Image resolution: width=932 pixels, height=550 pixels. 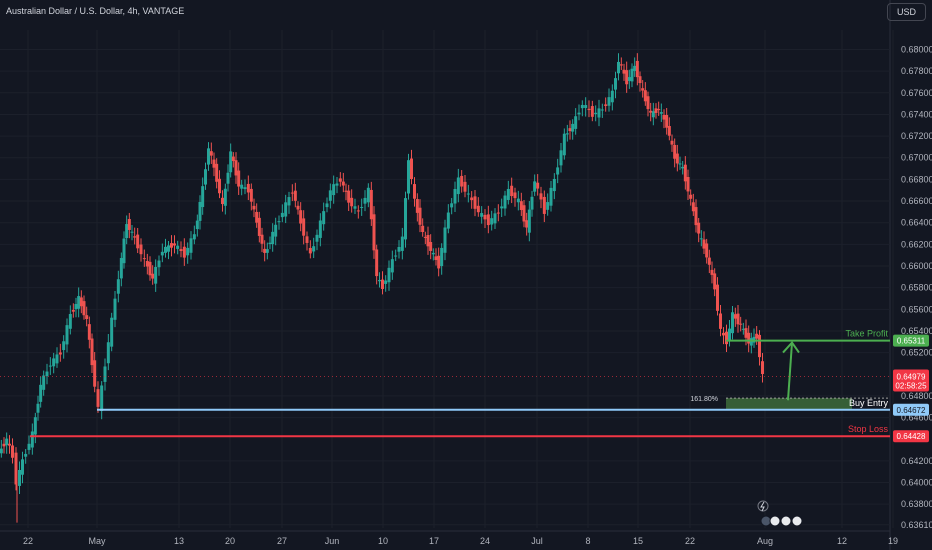 I want to click on x-tick-label: 15, so click(x=638, y=541).